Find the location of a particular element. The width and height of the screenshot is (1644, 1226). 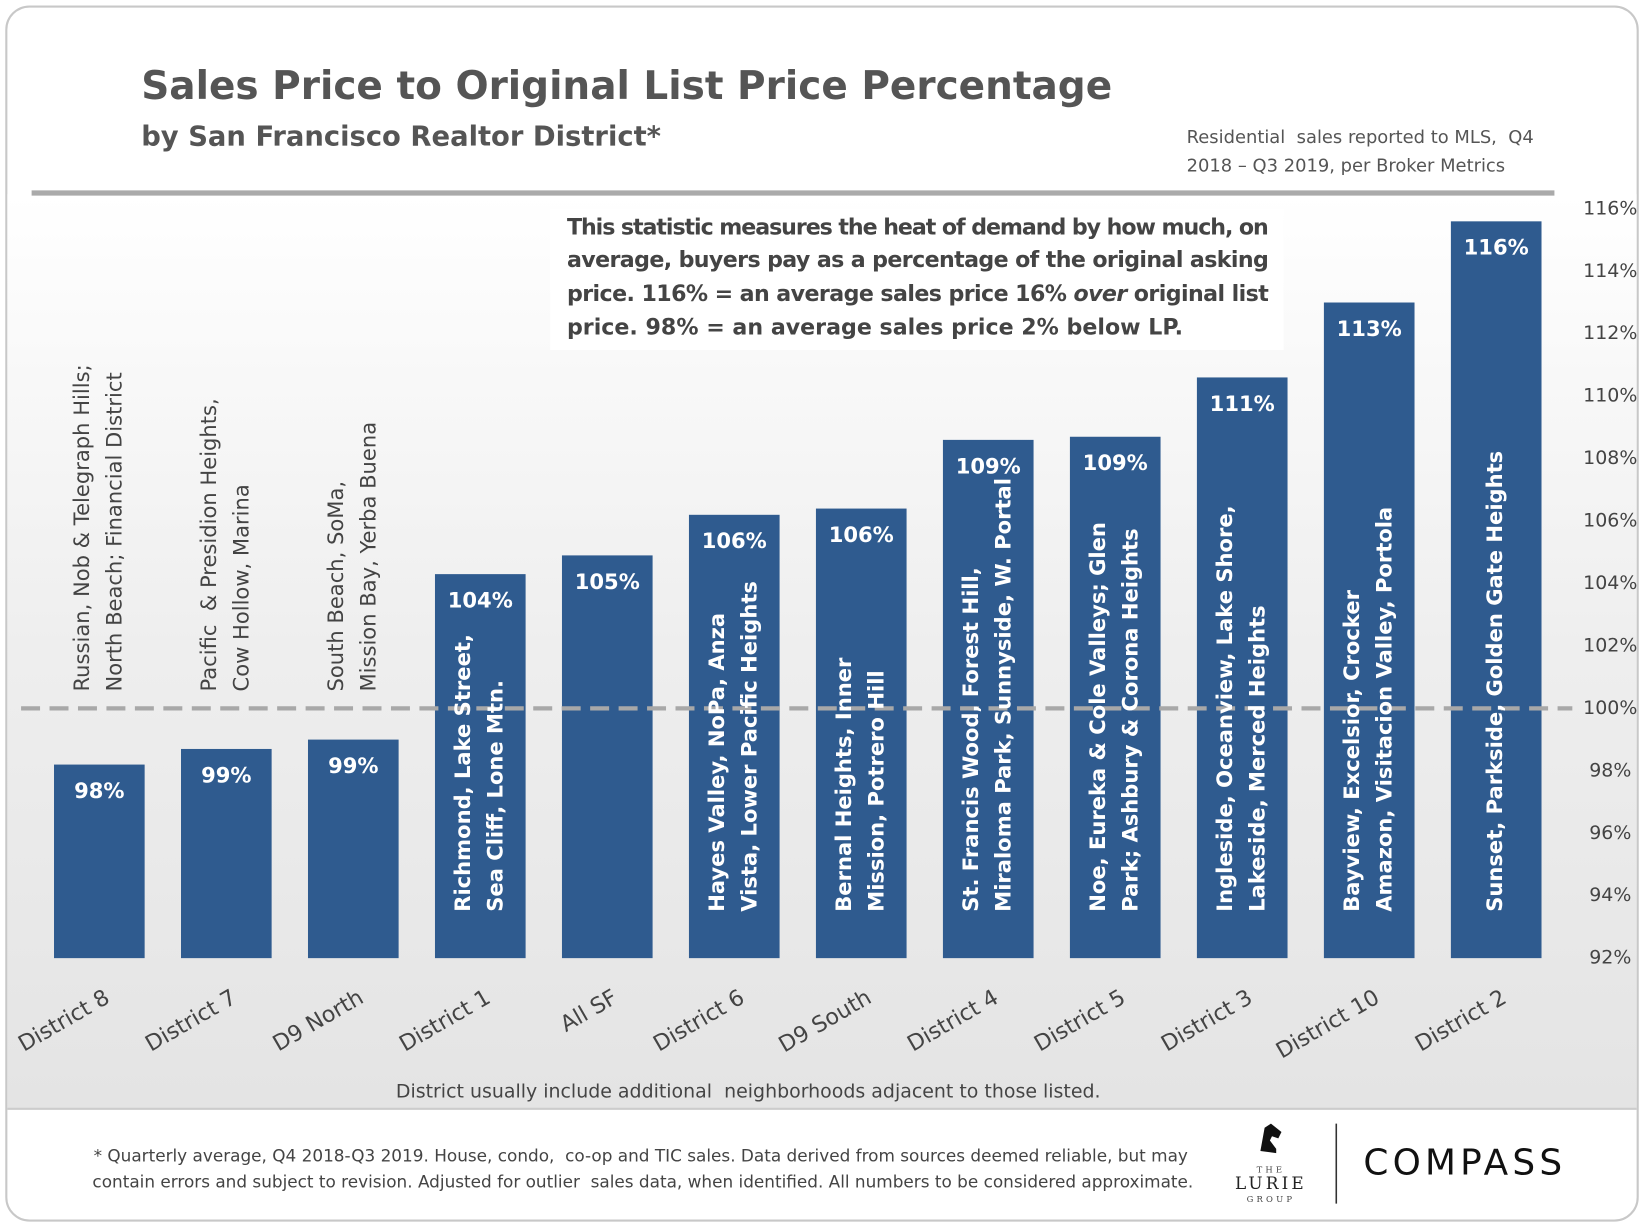

y-tick-label: 98% is located at coordinates (1610, 770).